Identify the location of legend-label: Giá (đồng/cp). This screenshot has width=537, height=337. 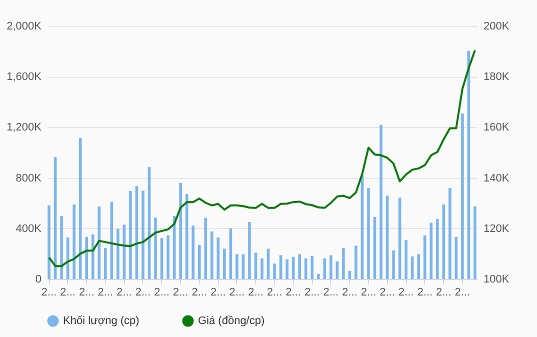
(231, 321).